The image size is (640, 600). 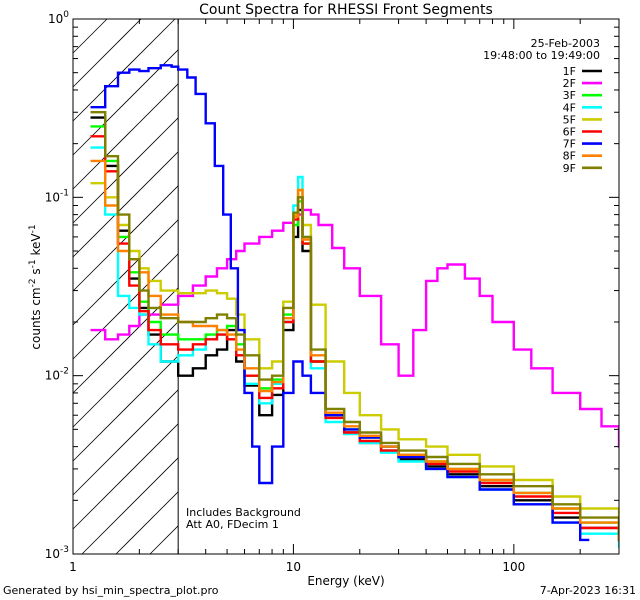 I want to click on annotation-background: Includes Background, so click(x=243, y=512).